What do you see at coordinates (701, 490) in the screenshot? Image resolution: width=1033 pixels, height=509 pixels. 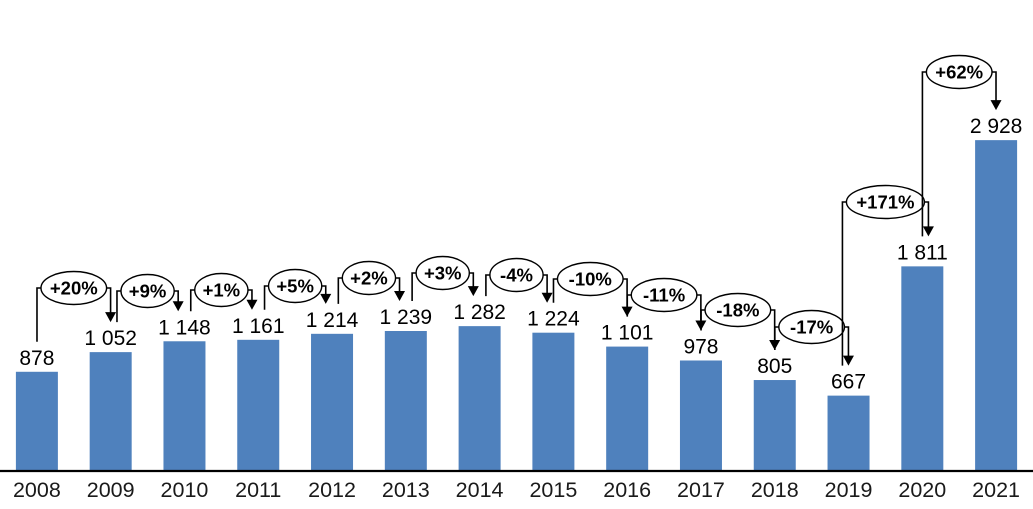 I see `x-axis-label-2017: 2017` at bounding box center [701, 490].